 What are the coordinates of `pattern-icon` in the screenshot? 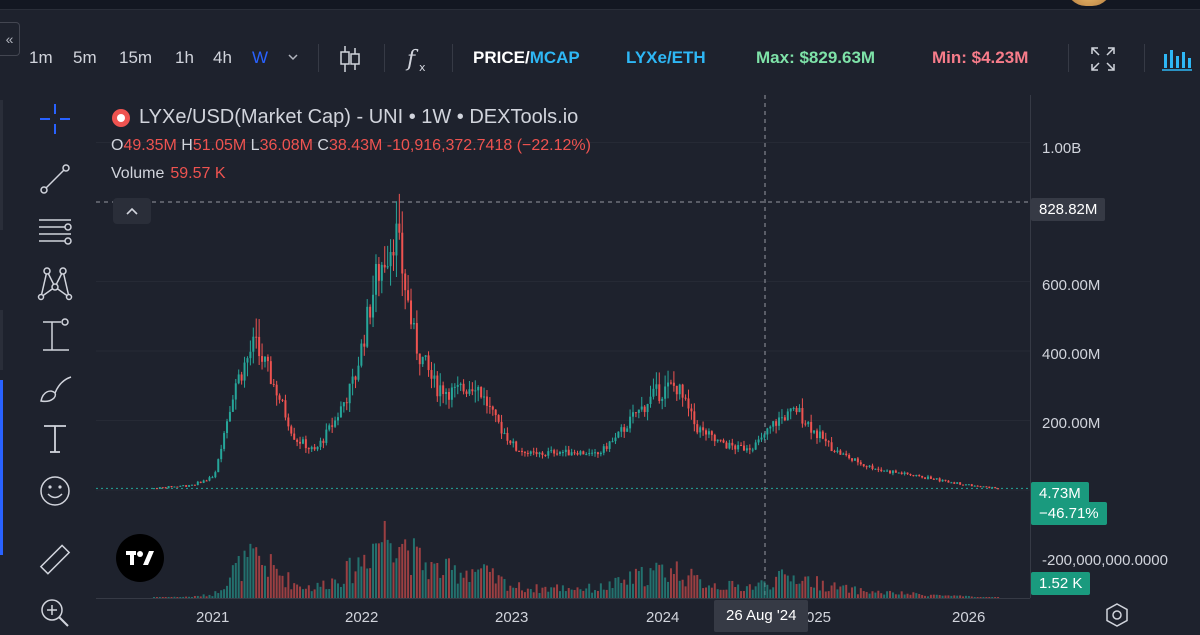 It's located at (55, 283).